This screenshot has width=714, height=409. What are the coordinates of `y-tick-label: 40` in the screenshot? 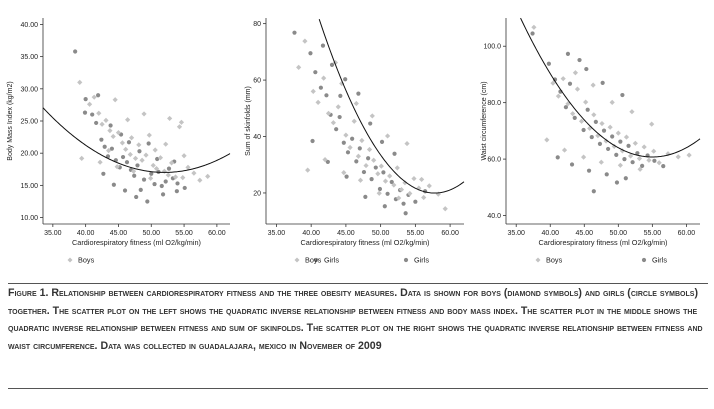 It's located at (257, 137).